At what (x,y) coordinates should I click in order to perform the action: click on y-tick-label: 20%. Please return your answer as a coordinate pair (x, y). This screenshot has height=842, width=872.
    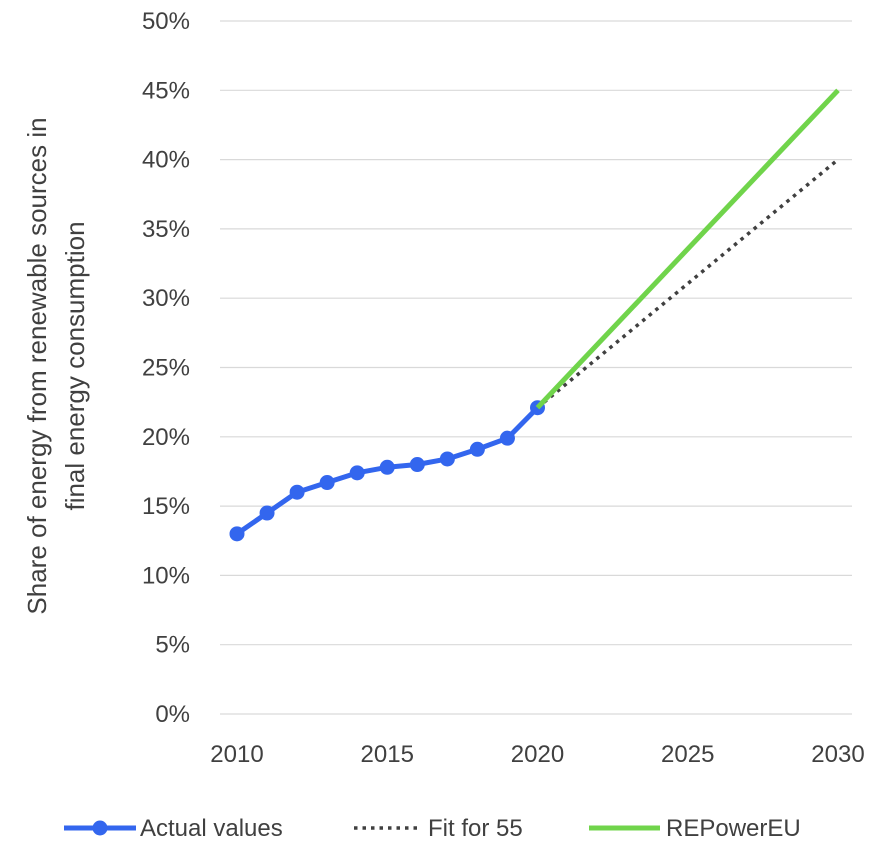
    Looking at the image, I should click on (166, 437).